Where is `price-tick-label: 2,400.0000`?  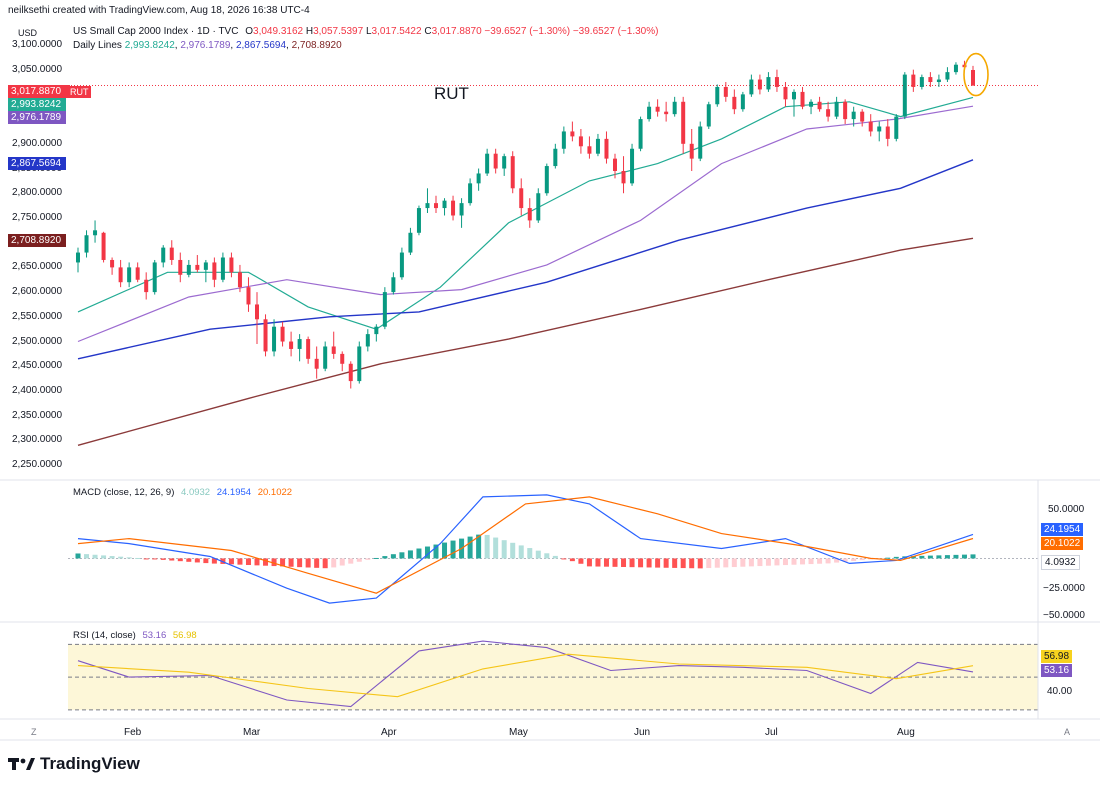
price-tick-label: 2,400.0000 is located at coordinates (37, 390).